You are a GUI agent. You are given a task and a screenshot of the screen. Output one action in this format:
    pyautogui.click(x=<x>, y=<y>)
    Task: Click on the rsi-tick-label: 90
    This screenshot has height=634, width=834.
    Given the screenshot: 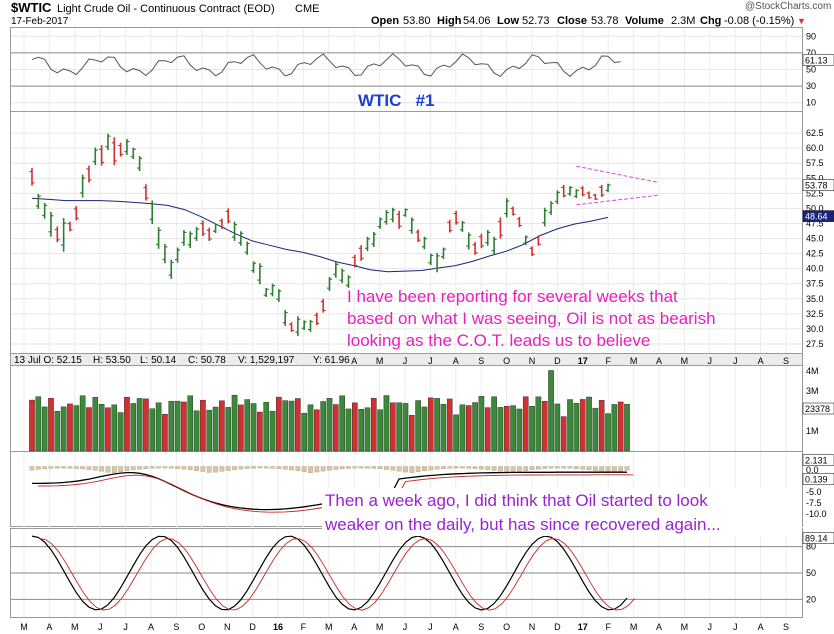 What is the action you would take?
    pyautogui.click(x=811, y=36)
    